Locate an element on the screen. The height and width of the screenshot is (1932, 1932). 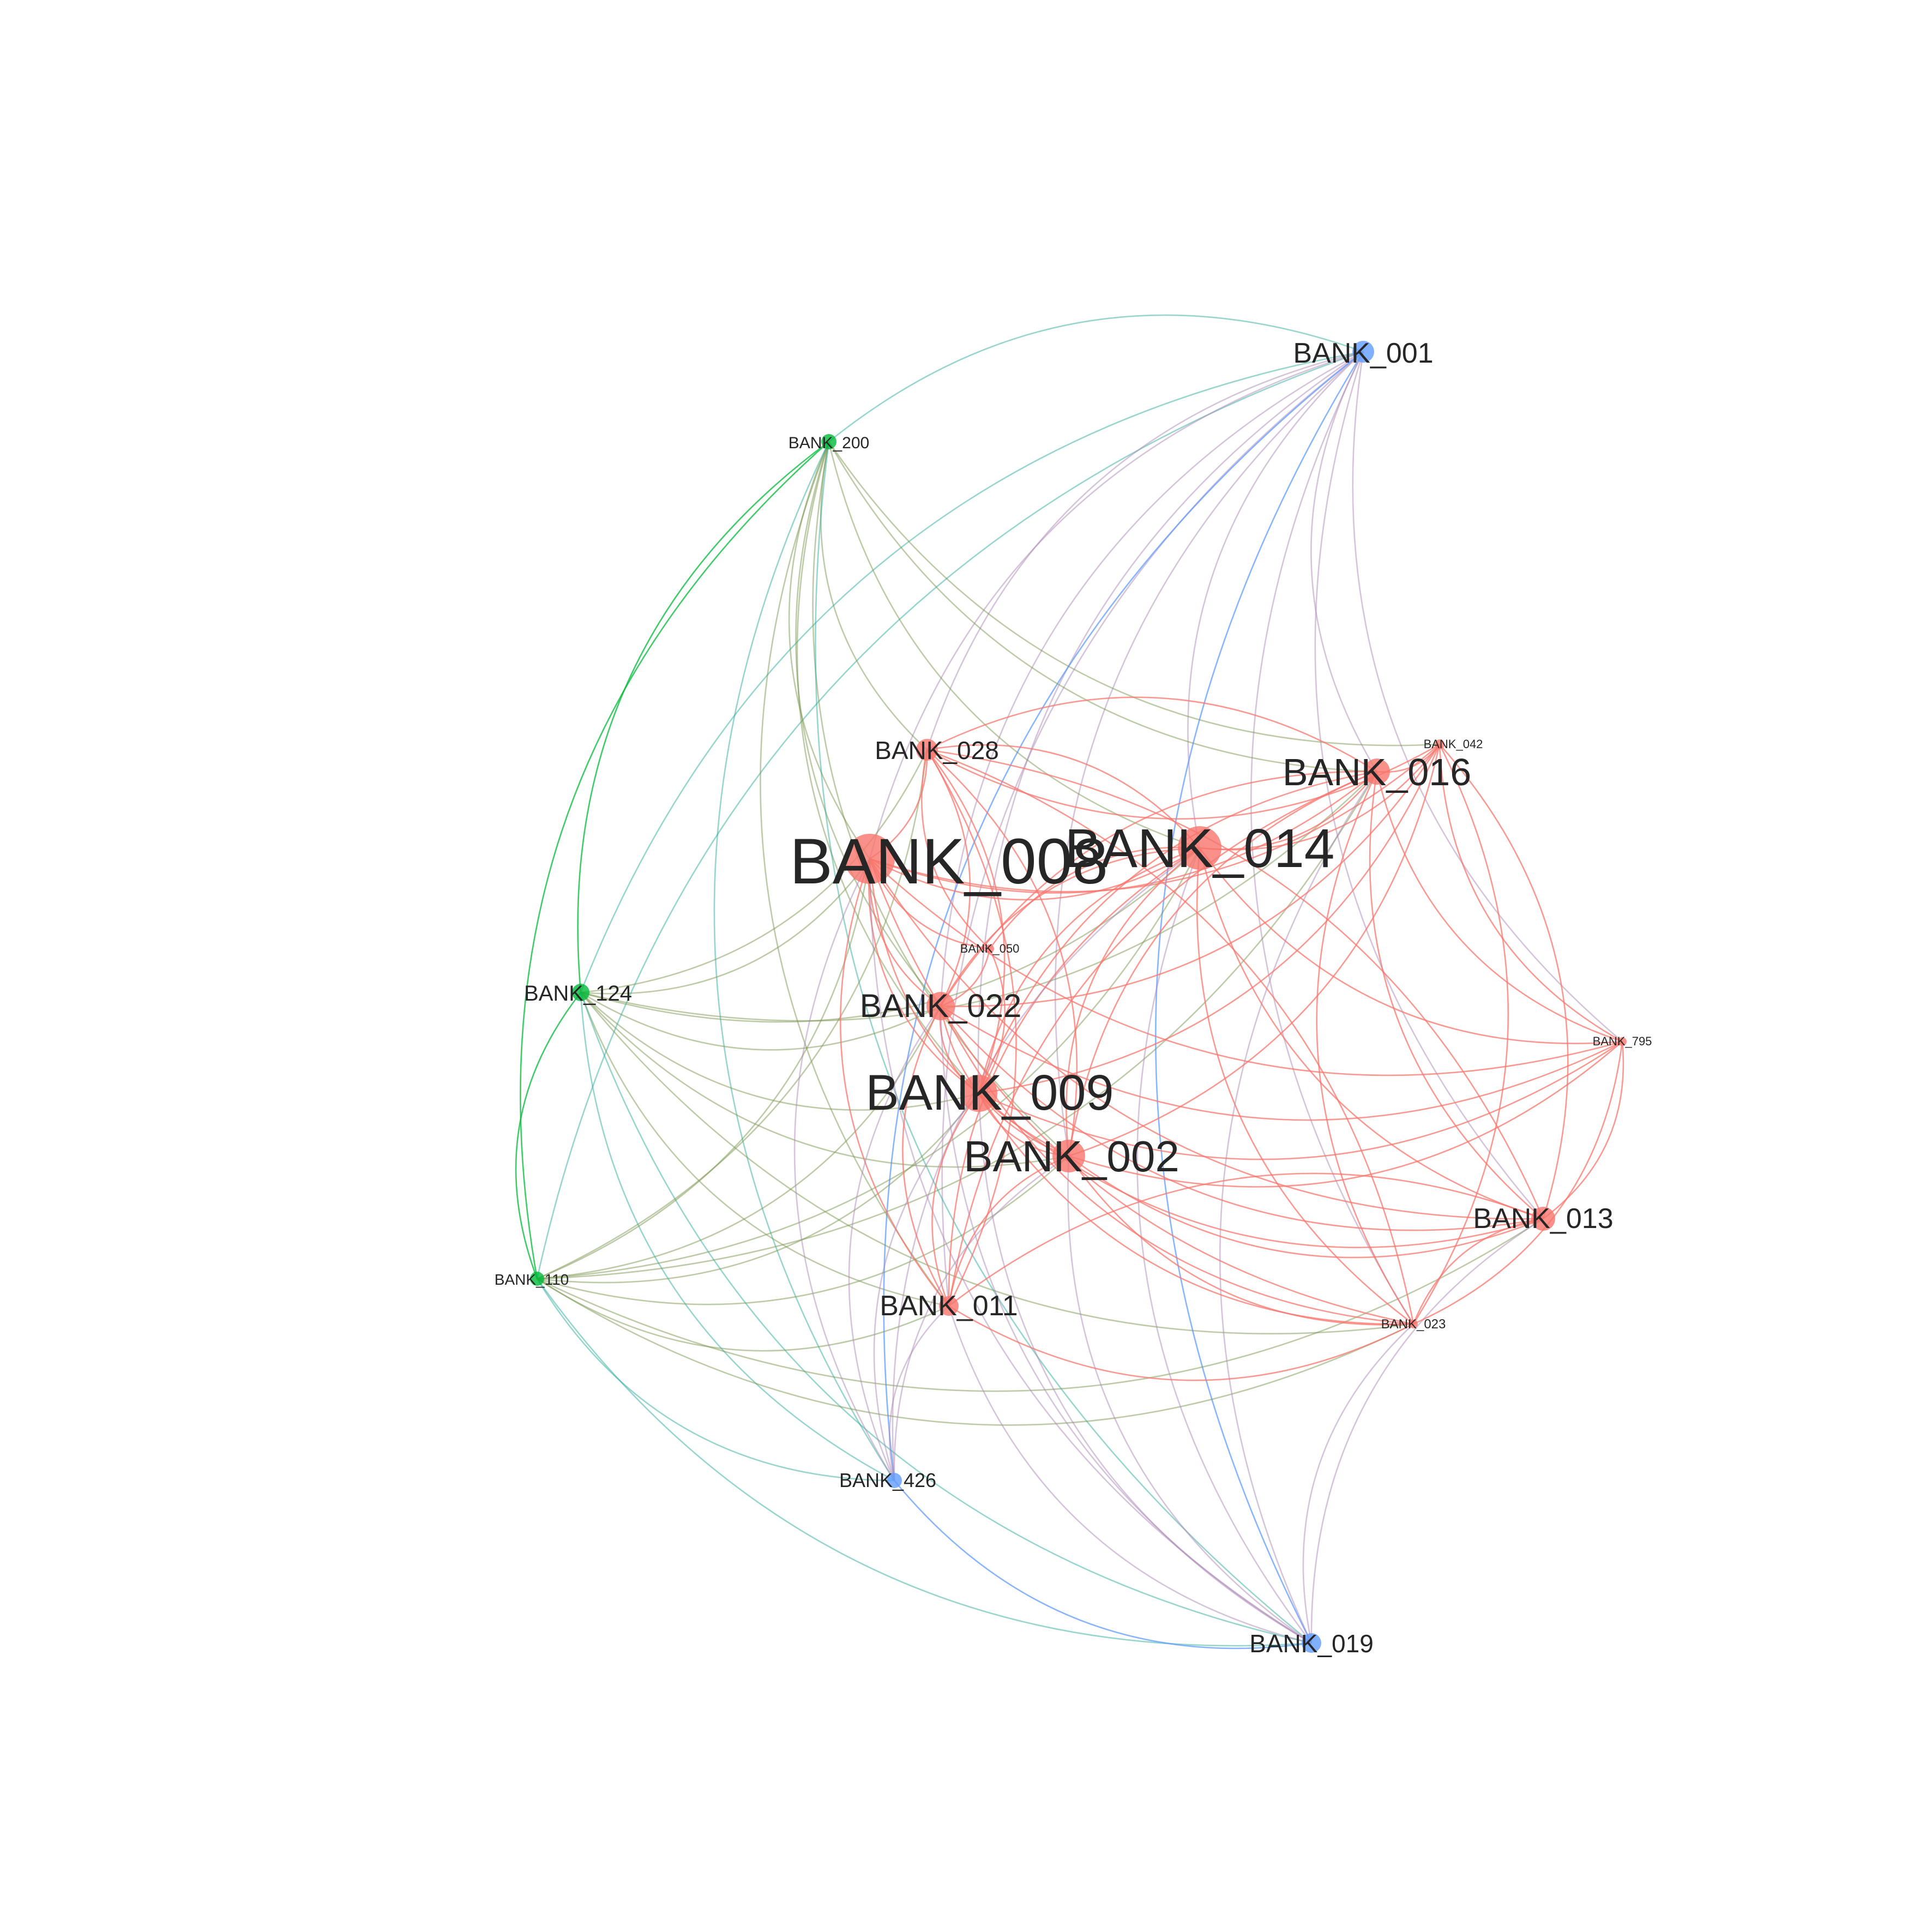
node-label-bank-011: BANK_011 is located at coordinates (949, 1306).